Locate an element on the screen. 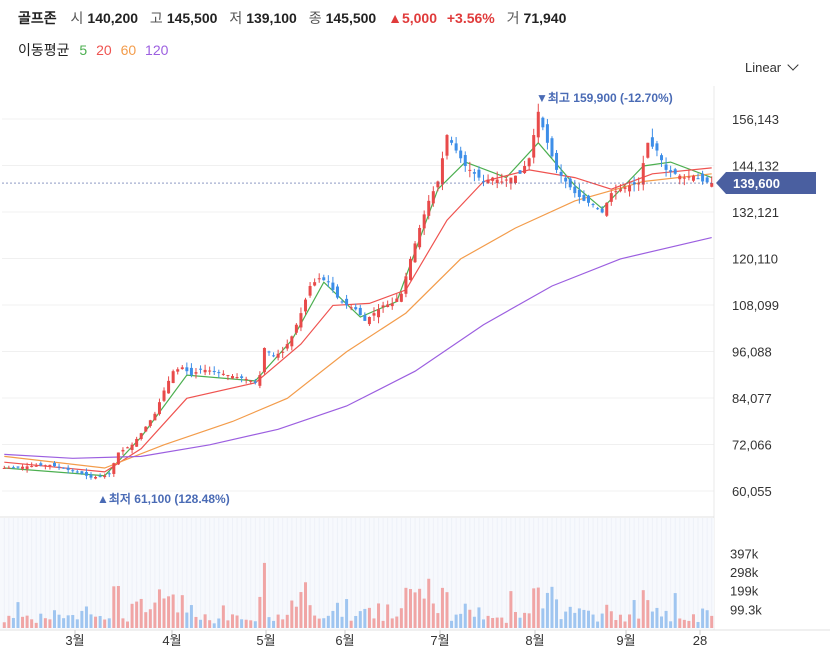 The width and height of the screenshot is (830, 656). volume-panel-value: 71,940 is located at coordinates (84, 534).